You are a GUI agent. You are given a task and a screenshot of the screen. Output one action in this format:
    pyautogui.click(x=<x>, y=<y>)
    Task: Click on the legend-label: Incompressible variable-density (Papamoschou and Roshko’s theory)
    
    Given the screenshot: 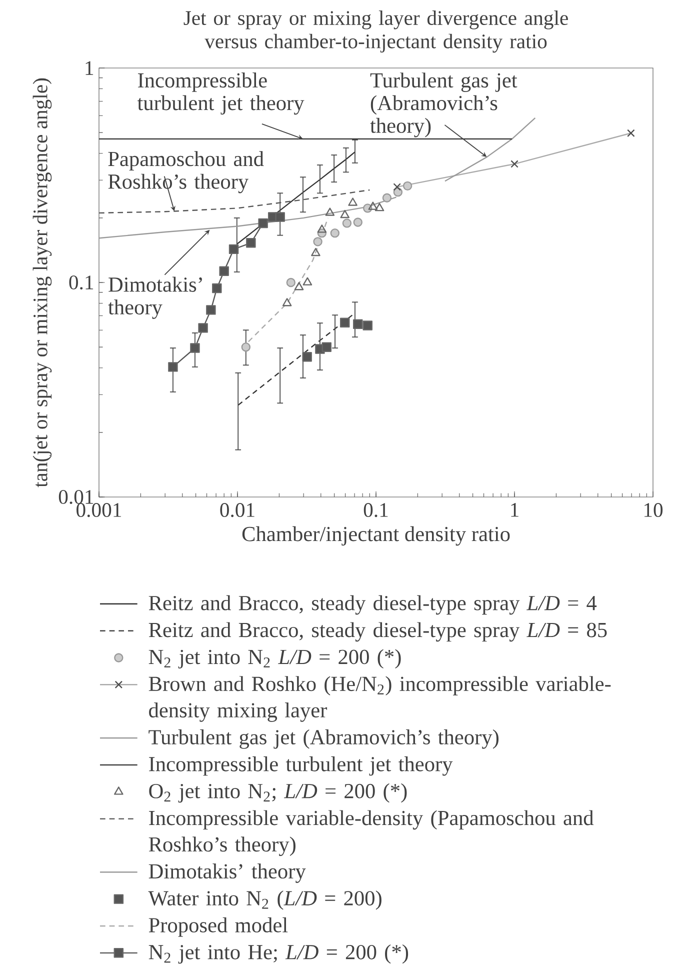 What is the action you would take?
    pyautogui.click(x=371, y=833)
    